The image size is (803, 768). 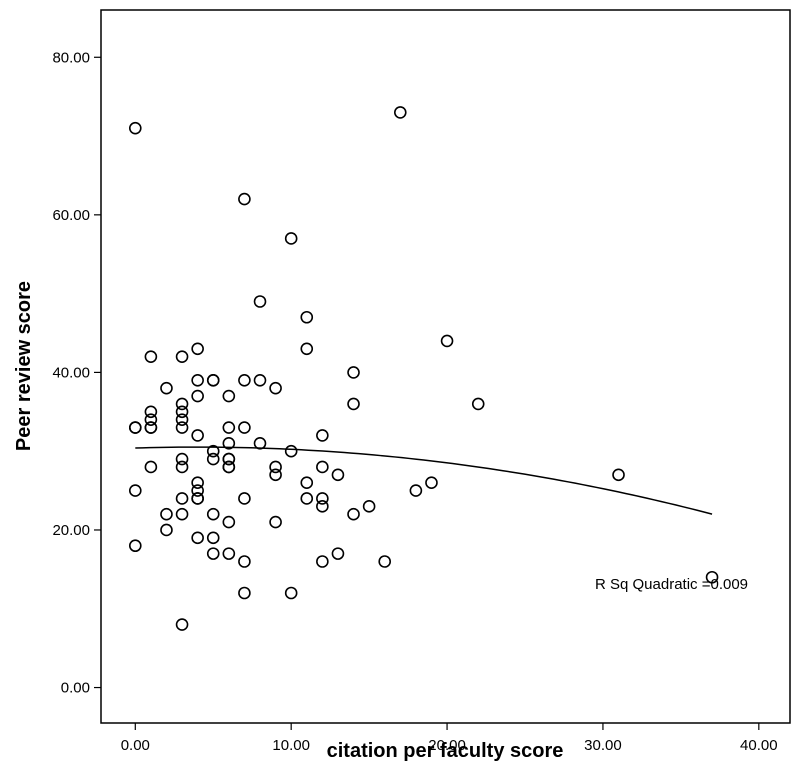 I want to click on x-tick-label: 40.00, so click(x=759, y=745).